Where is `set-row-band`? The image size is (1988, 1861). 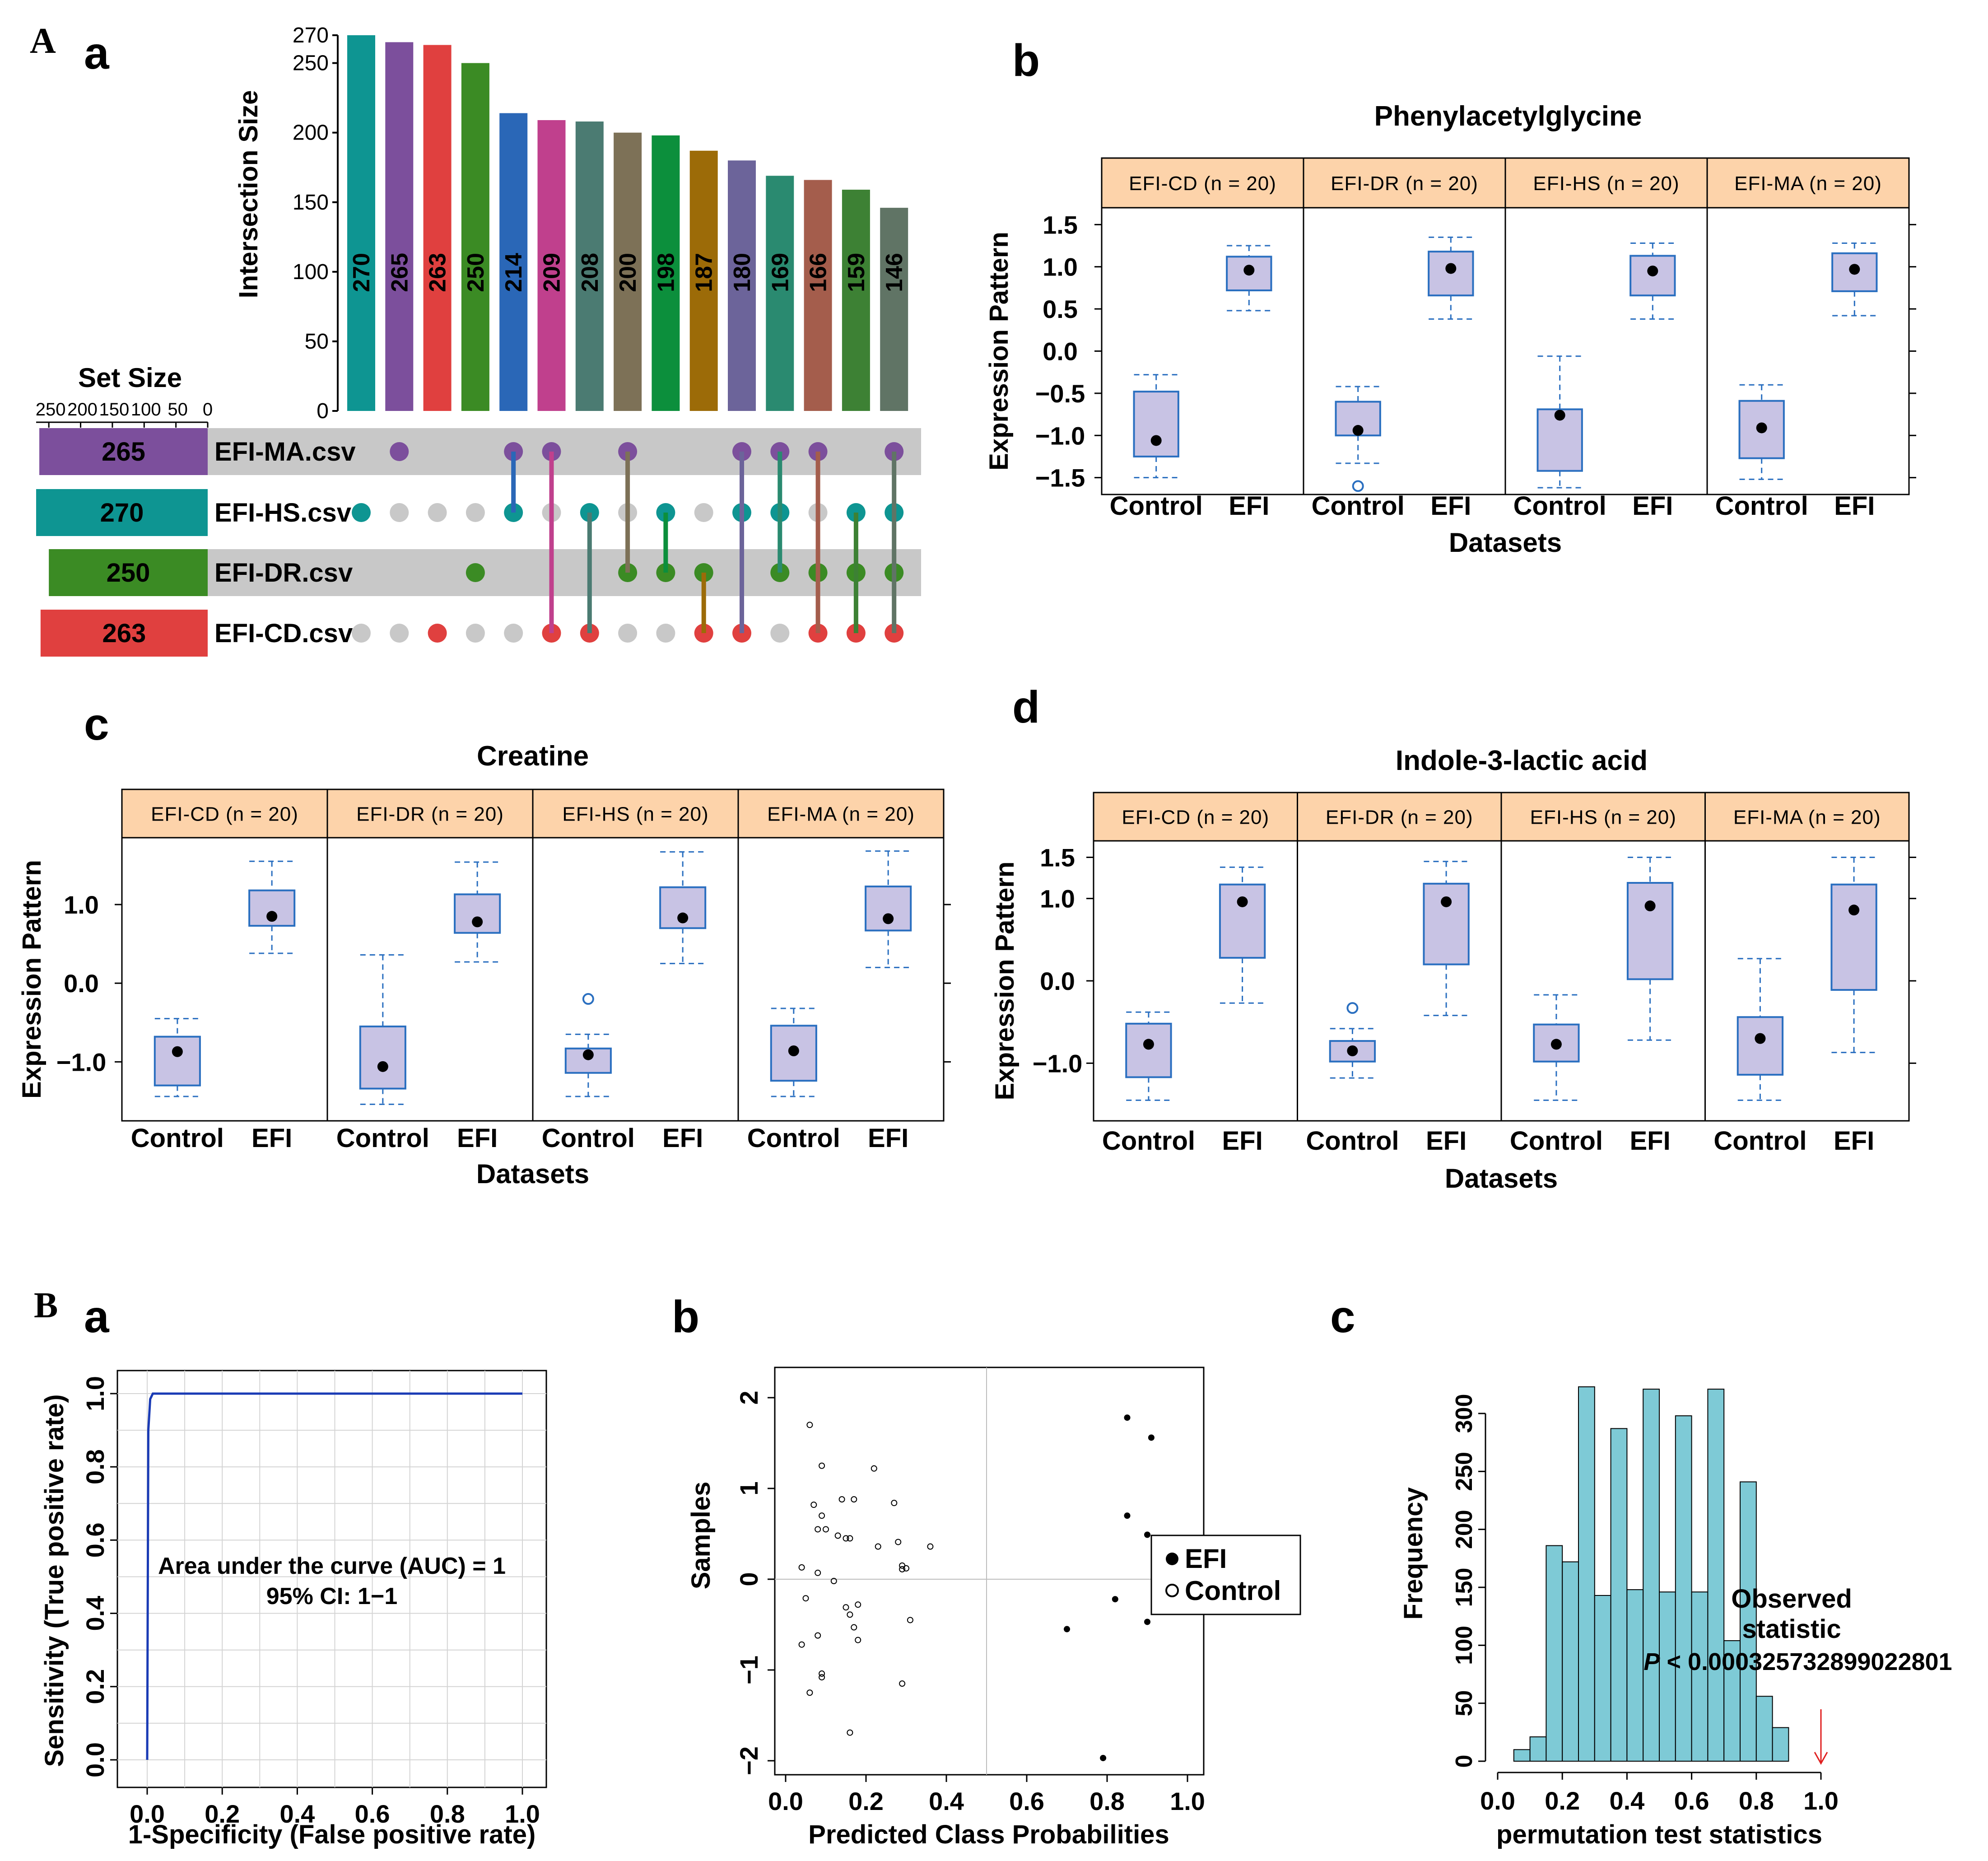
set-row-band is located at coordinates (564, 572).